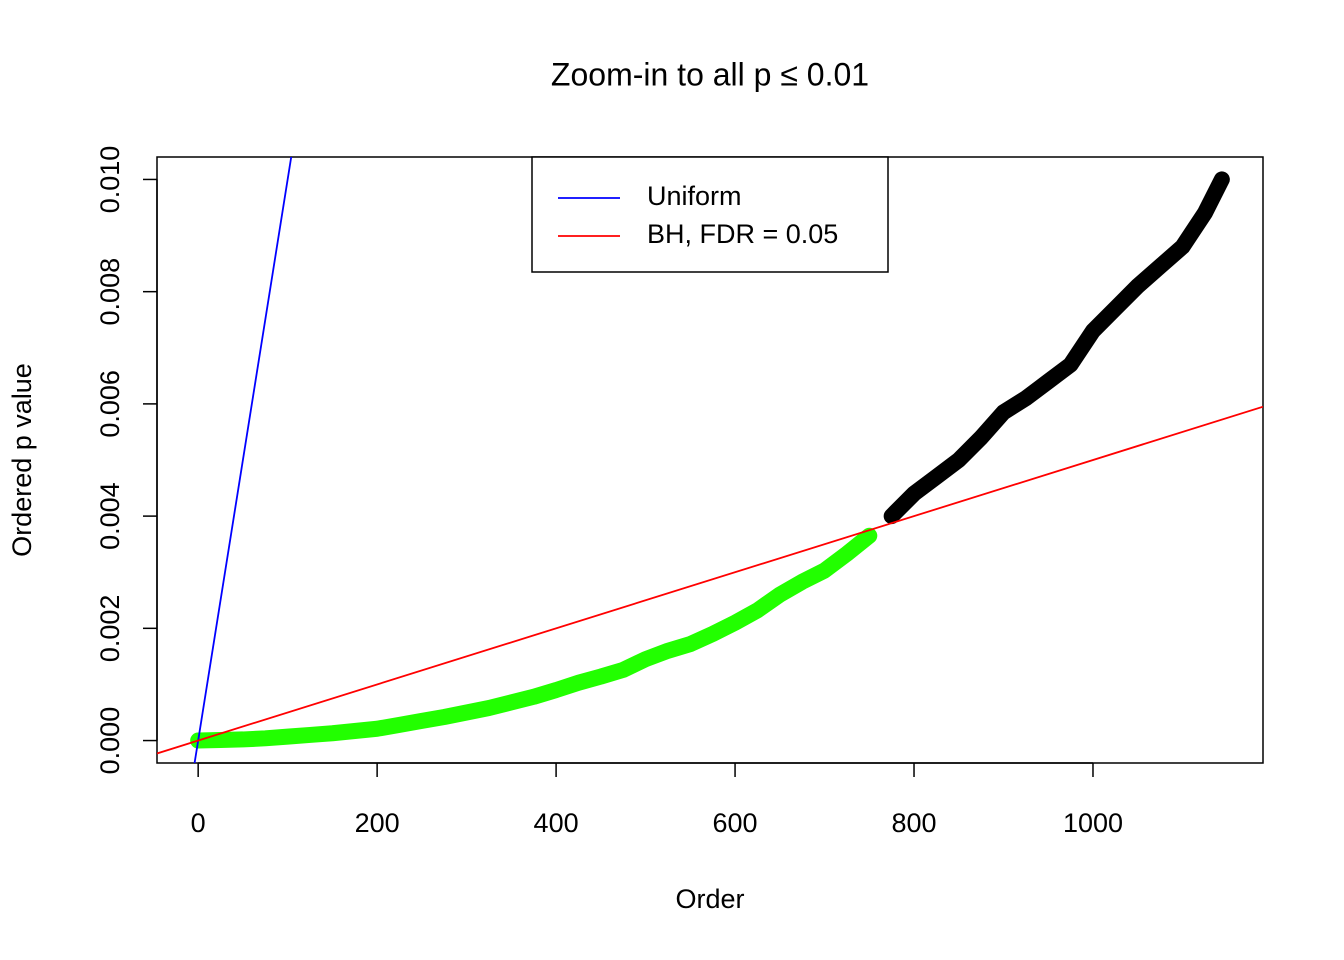 This screenshot has width=1344, height=960. What do you see at coordinates (110, 741) in the screenshot?
I see `y-tick-label: 0.000` at bounding box center [110, 741].